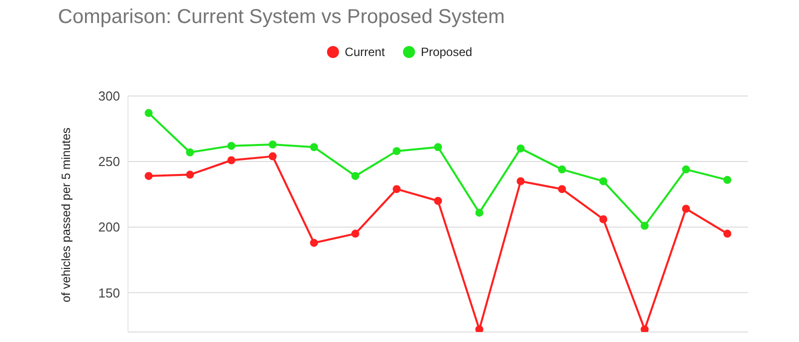 The image size is (799, 342). Describe the element at coordinates (281, 17) in the screenshot. I see `chart-title: Comparison: Current System vs Proposed System` at that location.